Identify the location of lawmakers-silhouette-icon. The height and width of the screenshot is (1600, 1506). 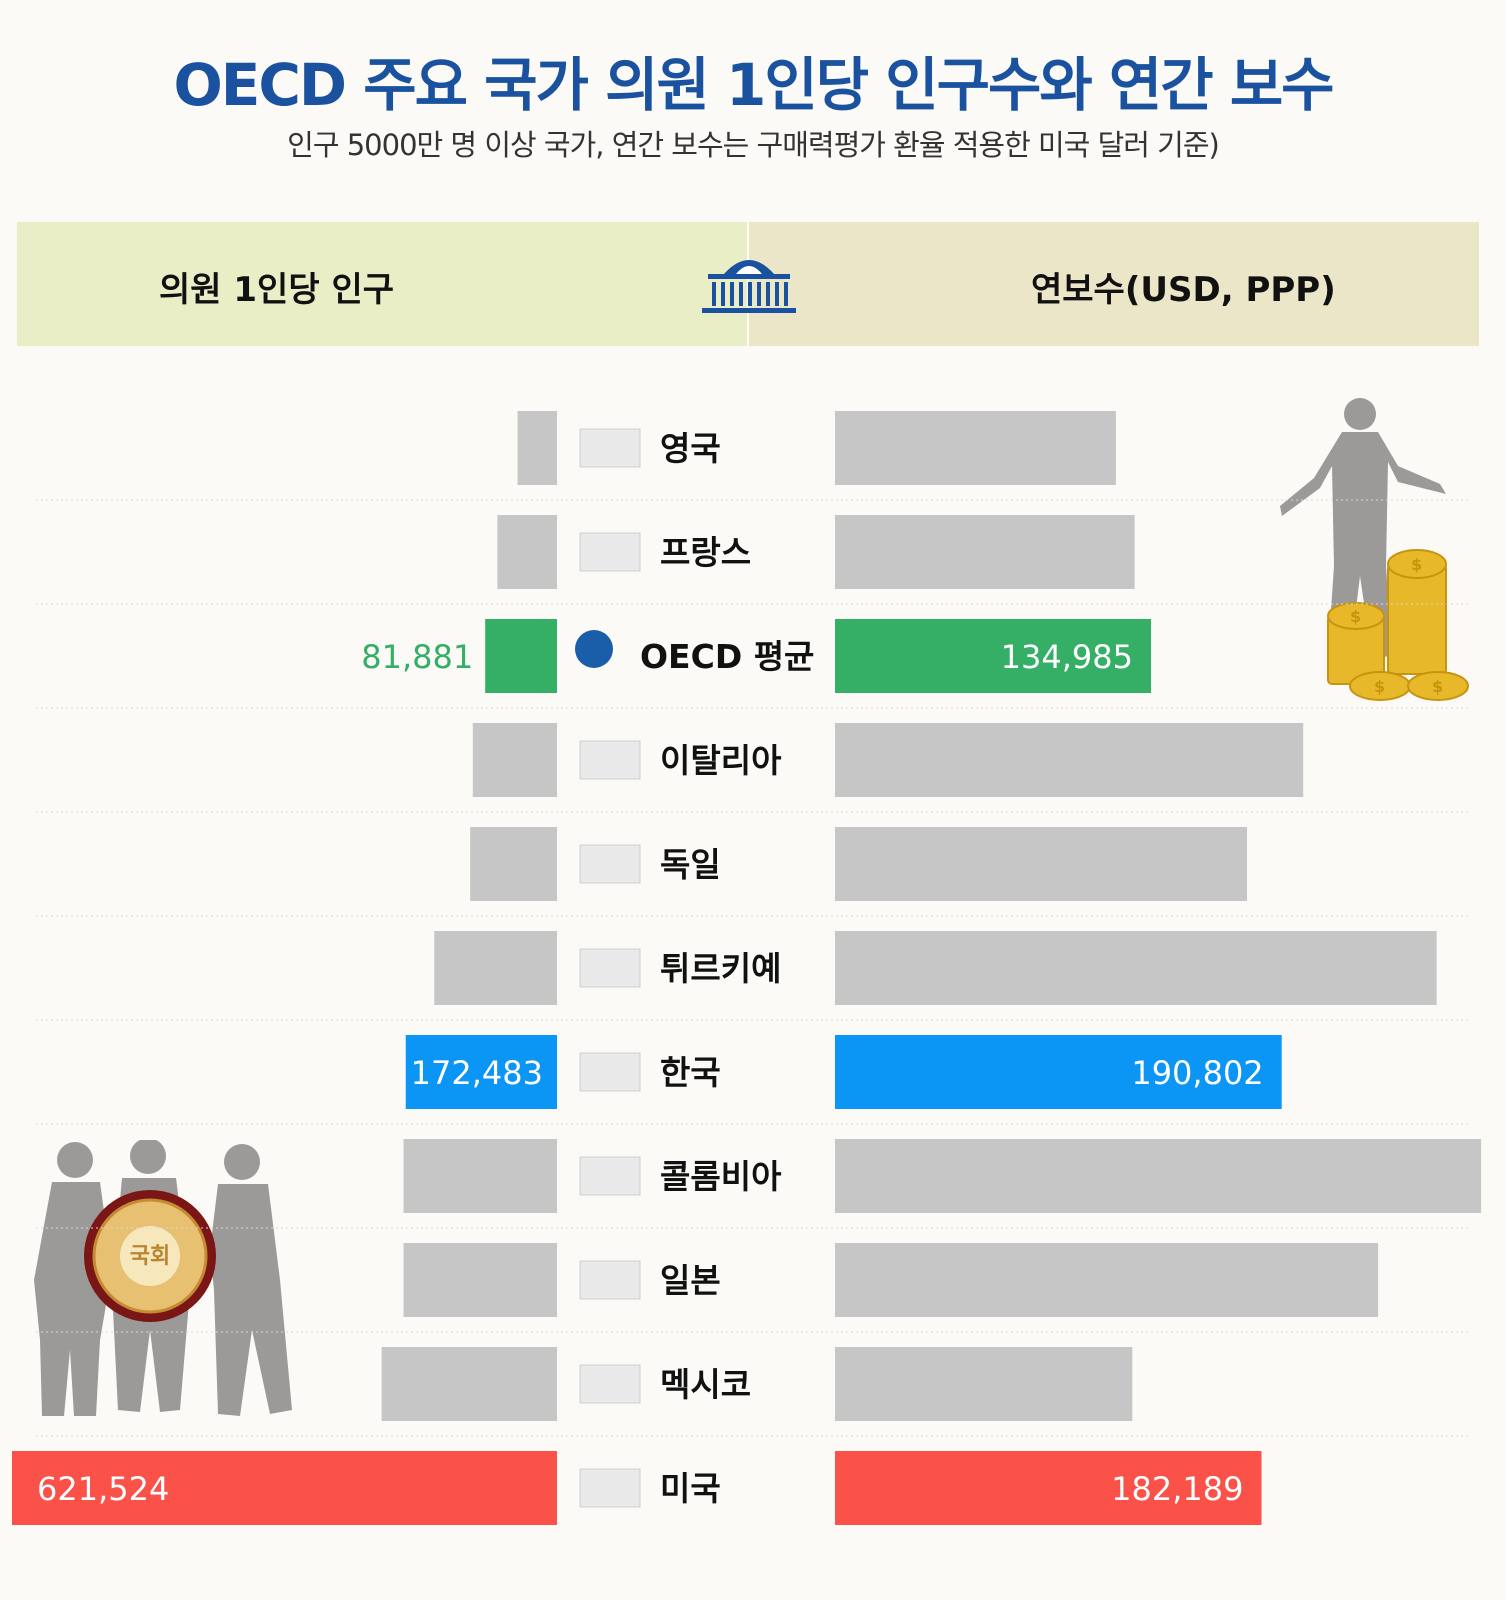
(163, 1278).